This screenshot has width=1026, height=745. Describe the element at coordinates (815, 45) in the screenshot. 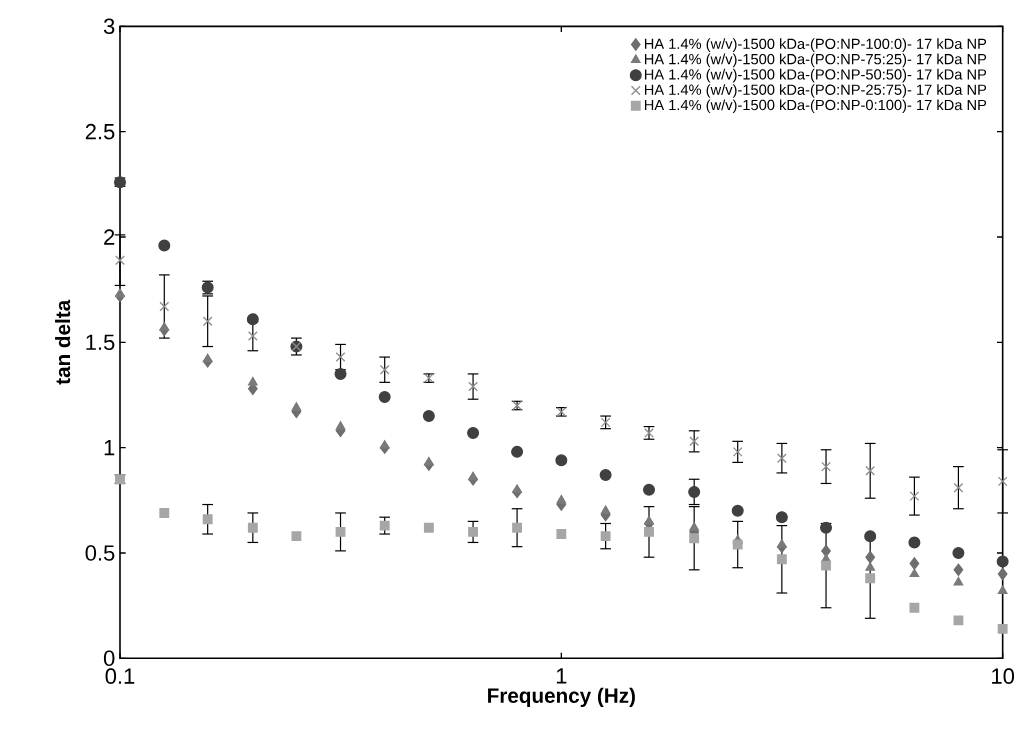

I see `legend-label: HA 1.4% (w/v)-1500 kDa-(PO:NP-100:0)- 17 kDa NP` at that location.